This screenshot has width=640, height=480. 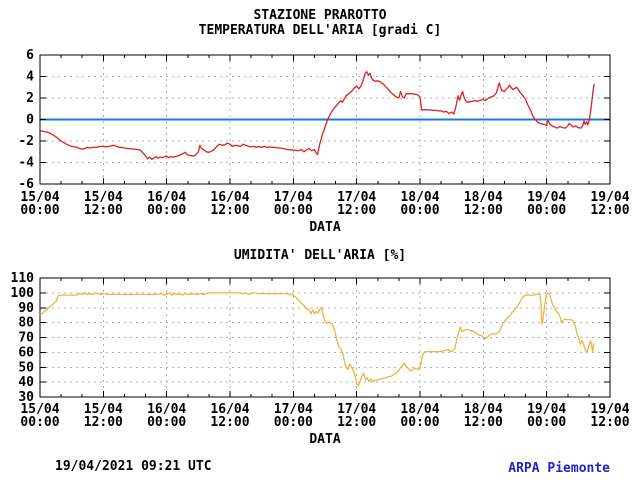 I want to click on y-tick-label: 0, so click(x=30, y=120).